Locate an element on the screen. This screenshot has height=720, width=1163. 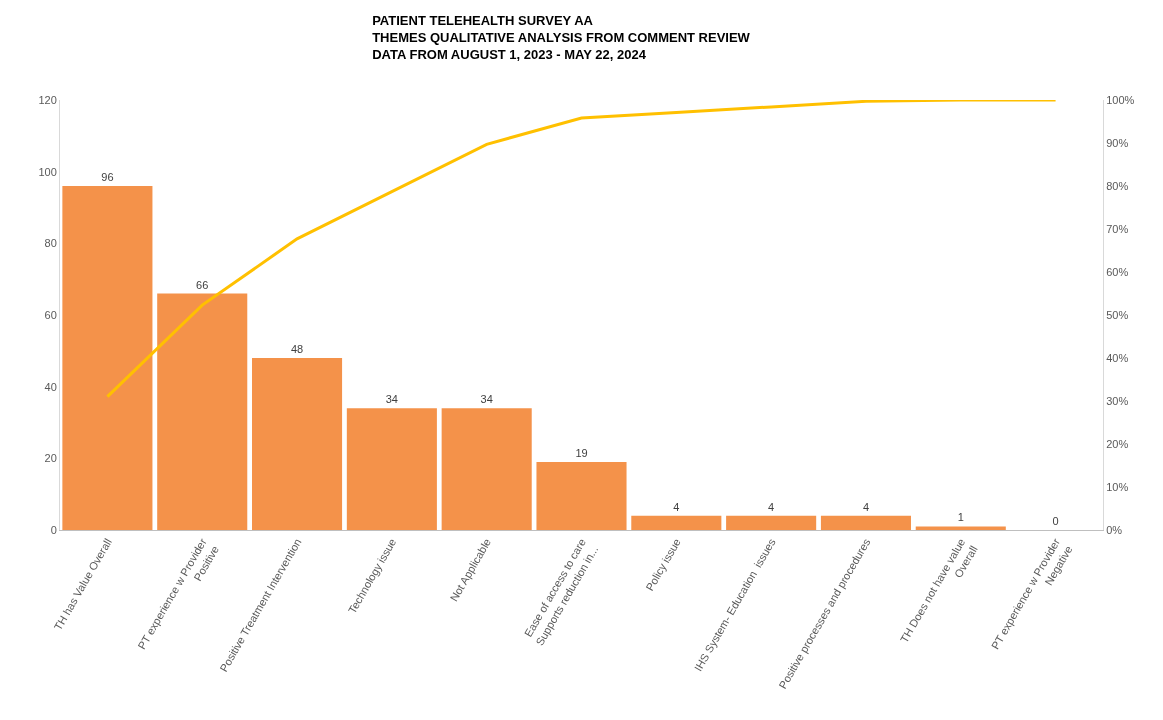
y2-tick-label: 20% is located at coordinates (1117, 443).